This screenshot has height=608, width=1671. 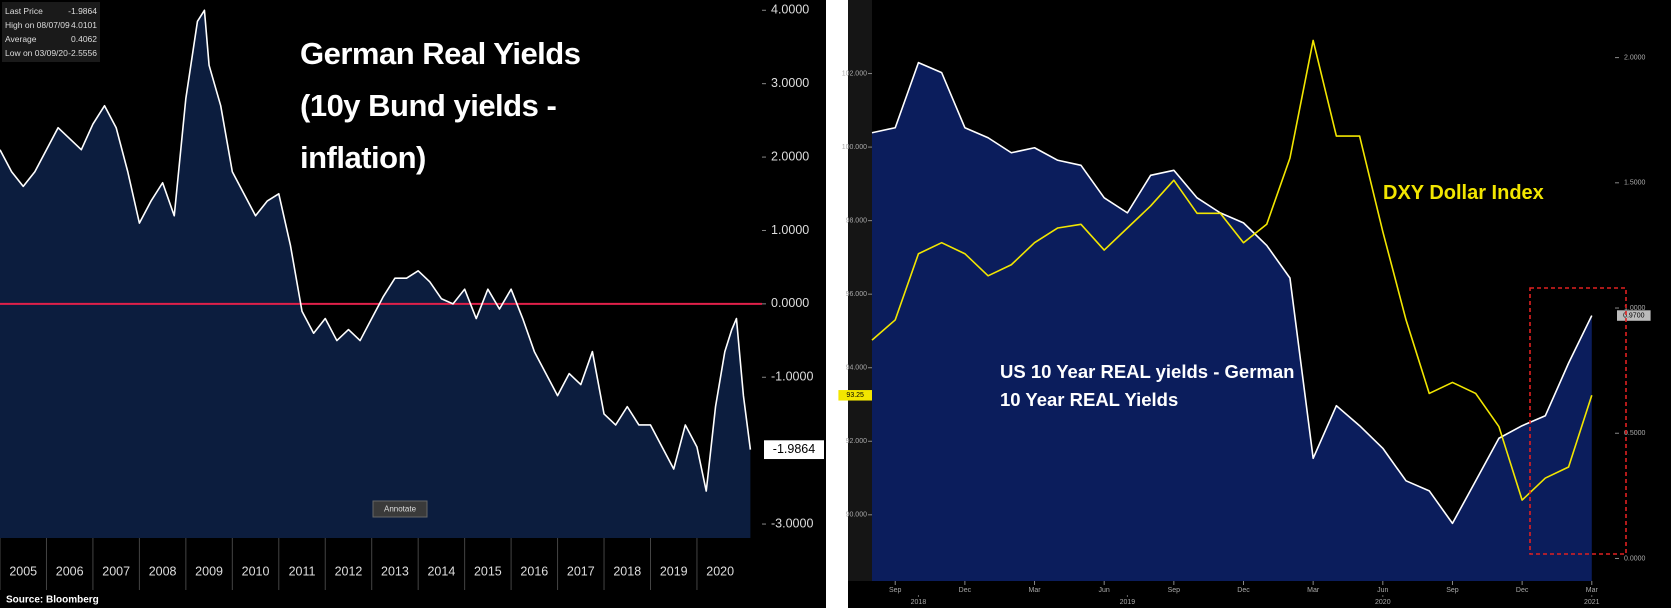 What do you see at coordinates (857, 294) in the screenshot?
I see `y-tick-label: 96.000` at bounding box center [857, 294].